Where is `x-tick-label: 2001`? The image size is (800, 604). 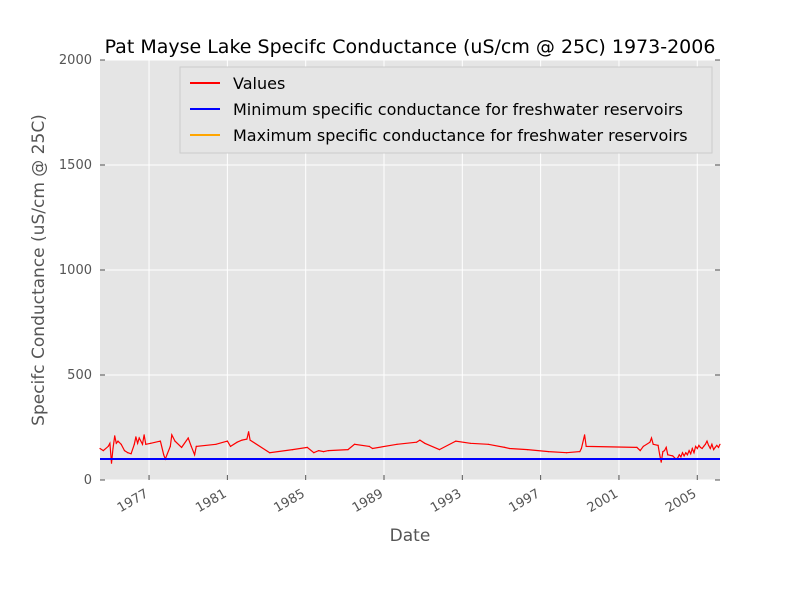
x-tick-label: 2001 is located at coordinates (603, 501).